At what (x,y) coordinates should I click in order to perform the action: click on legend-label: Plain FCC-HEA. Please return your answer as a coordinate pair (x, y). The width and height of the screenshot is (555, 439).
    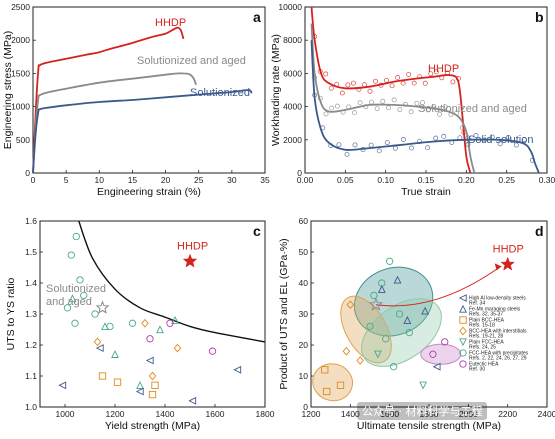
    Looking at the image, I should click on (486, 343).